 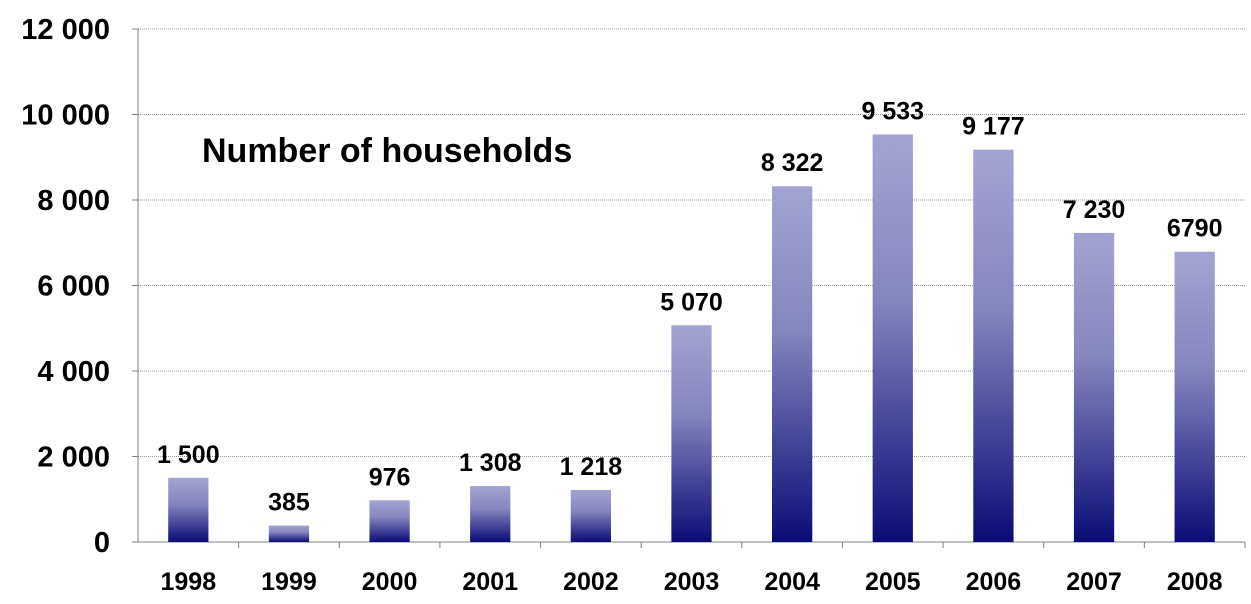 I want to click on x-tick-label-2000: 2000, so click(x=390, y=582).